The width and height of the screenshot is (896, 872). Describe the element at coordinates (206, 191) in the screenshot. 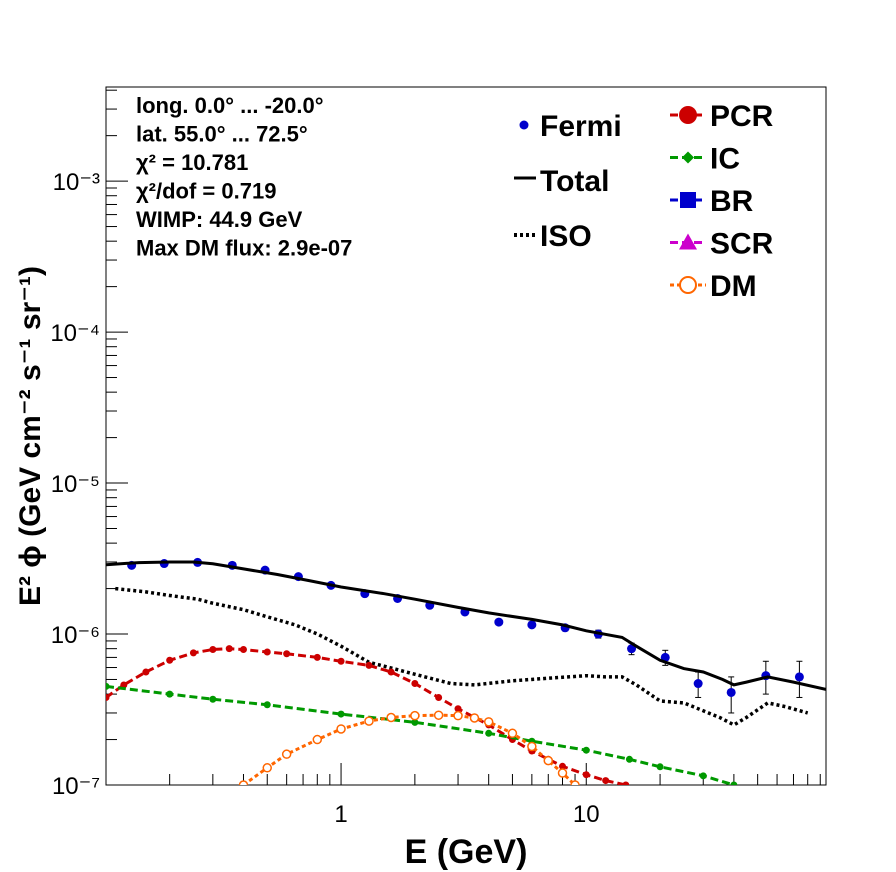

I see `annotation-line: χ²/dof = 0.719` at that location.